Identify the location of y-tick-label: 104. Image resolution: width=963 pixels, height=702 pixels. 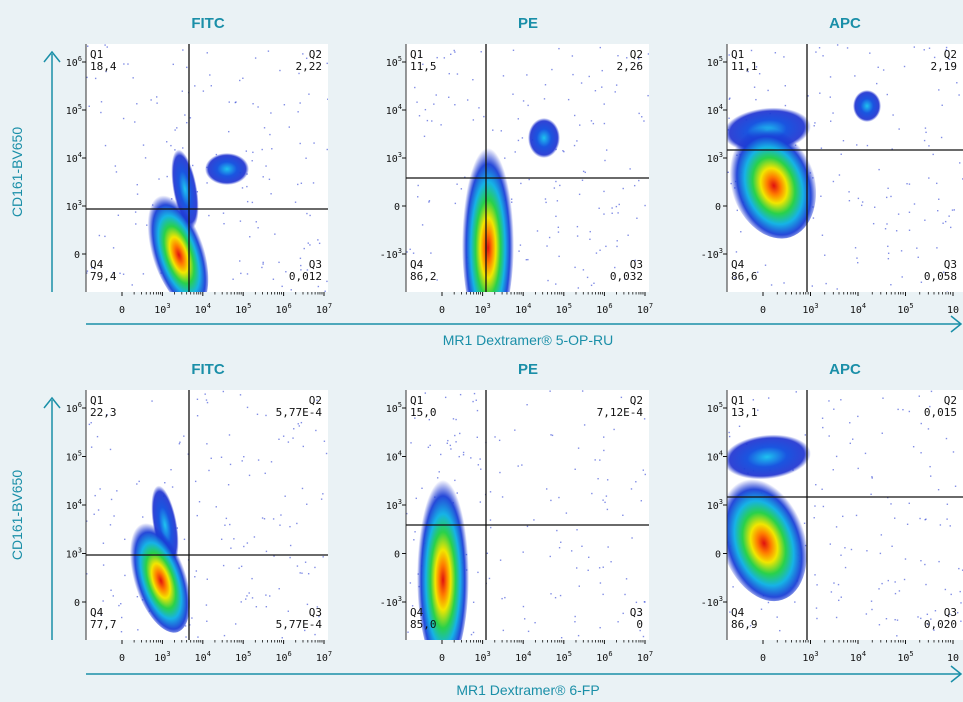
(394, 110).